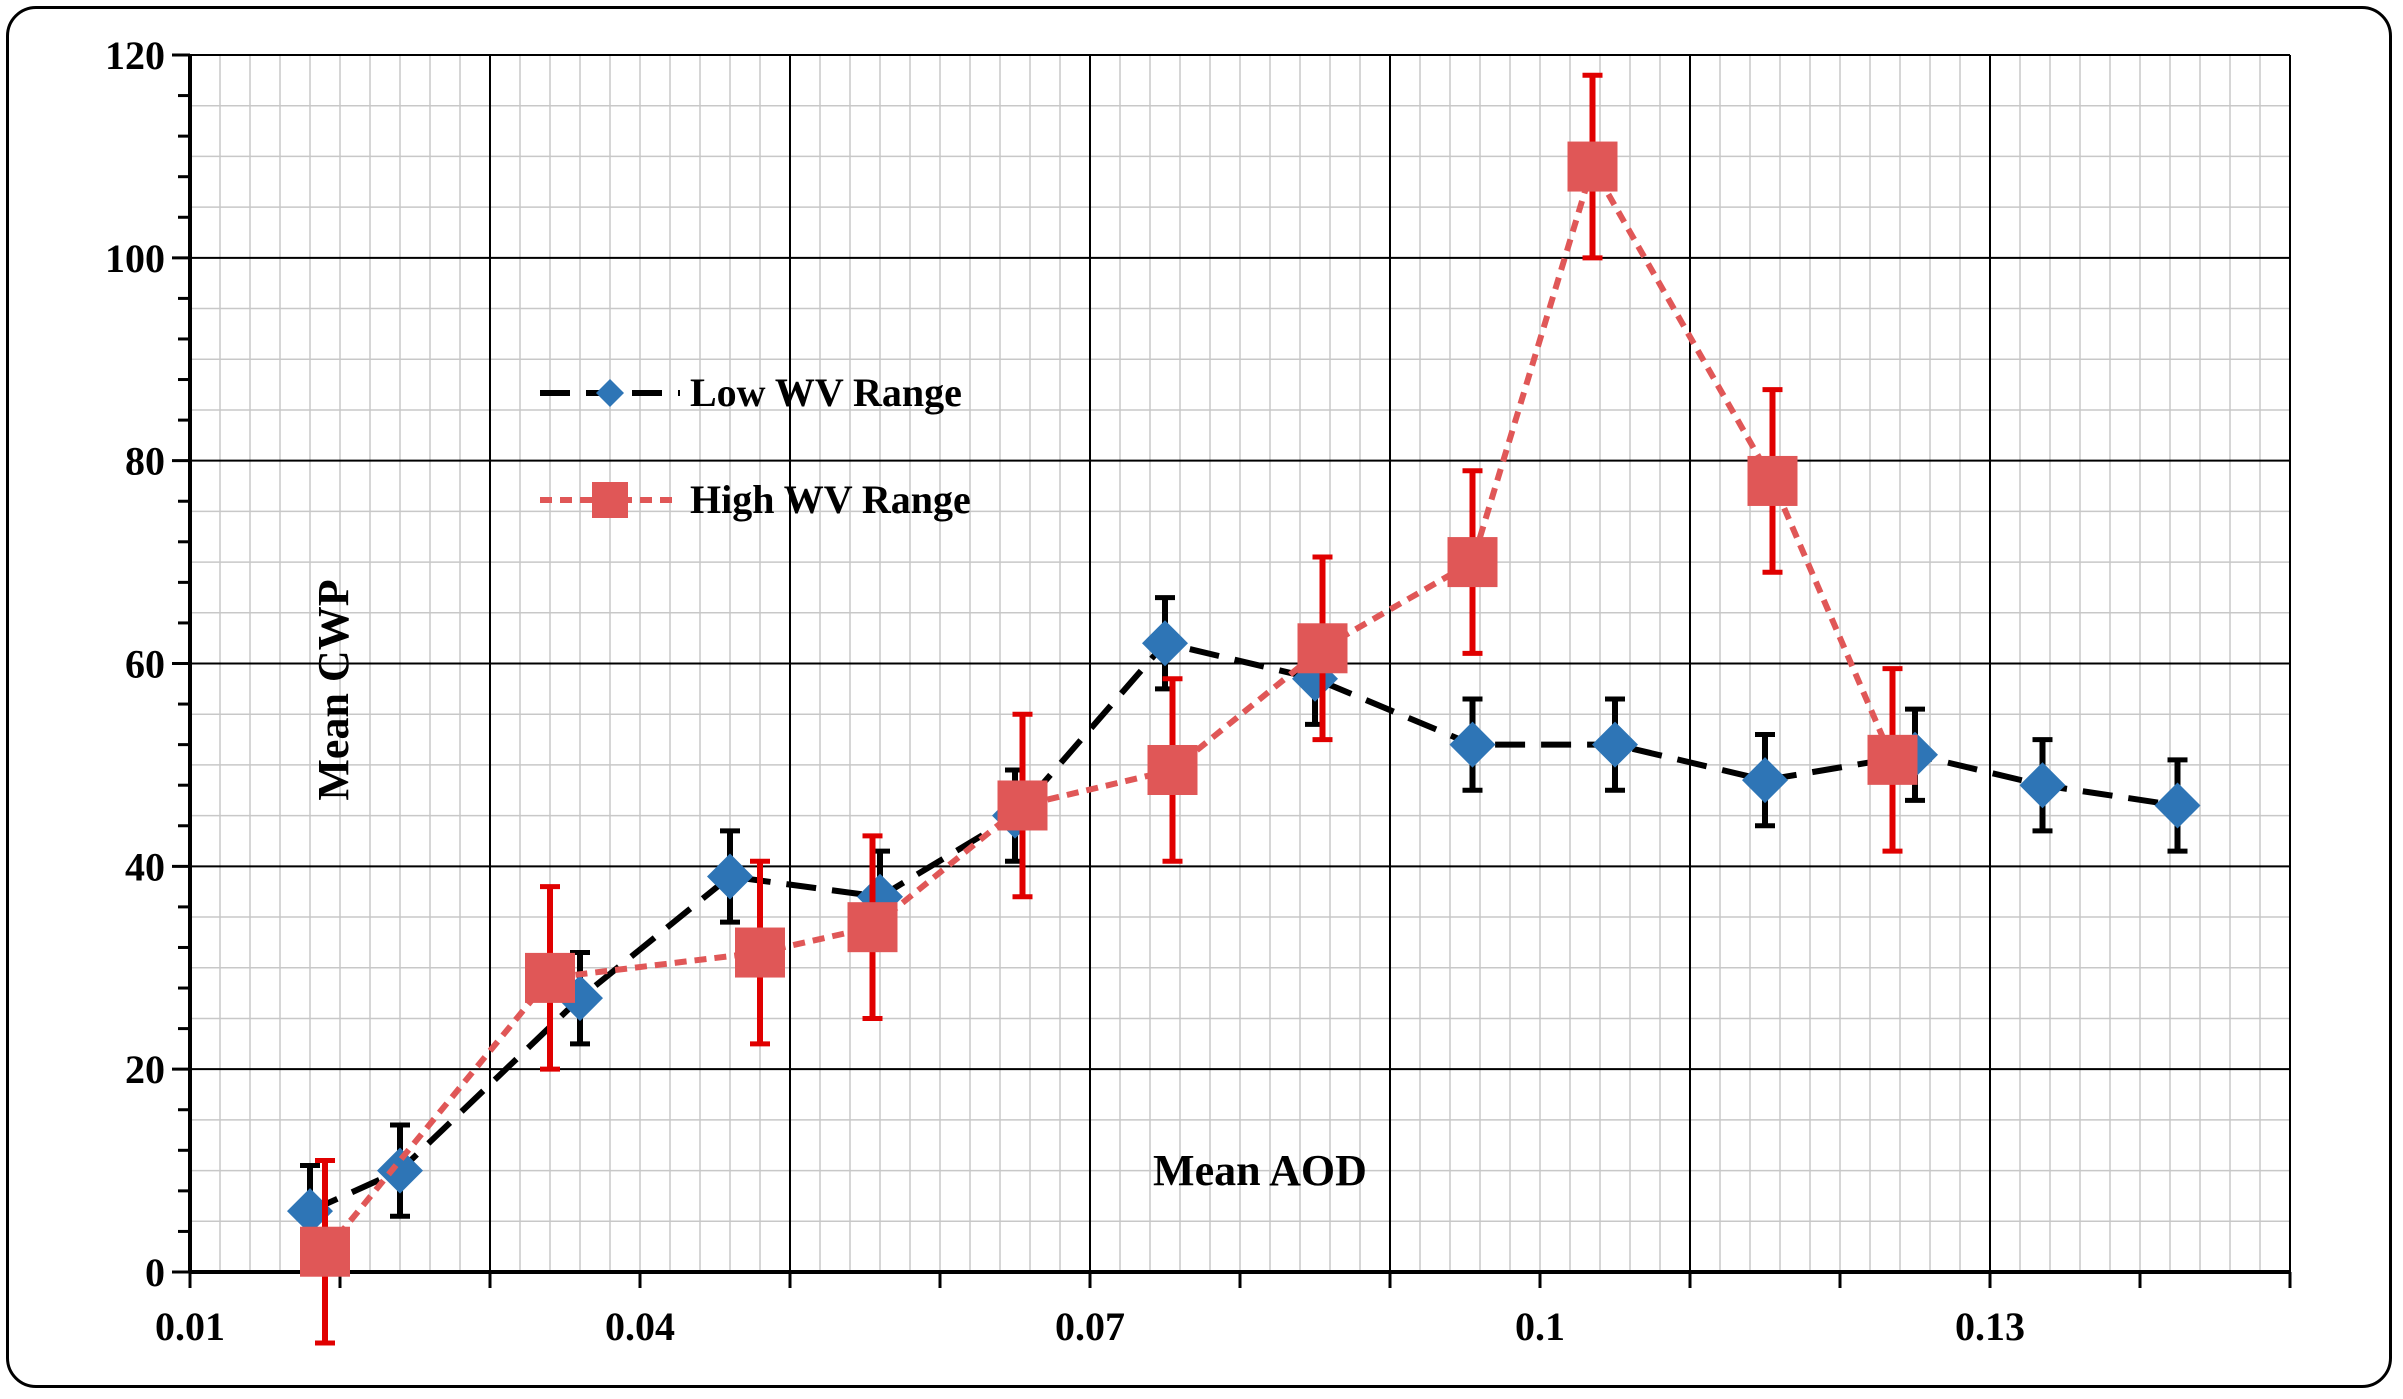 The width and height of the screenshot is (2403, 1399). I want to click on x-tick-label: 0.1, so click(1540, 1326).